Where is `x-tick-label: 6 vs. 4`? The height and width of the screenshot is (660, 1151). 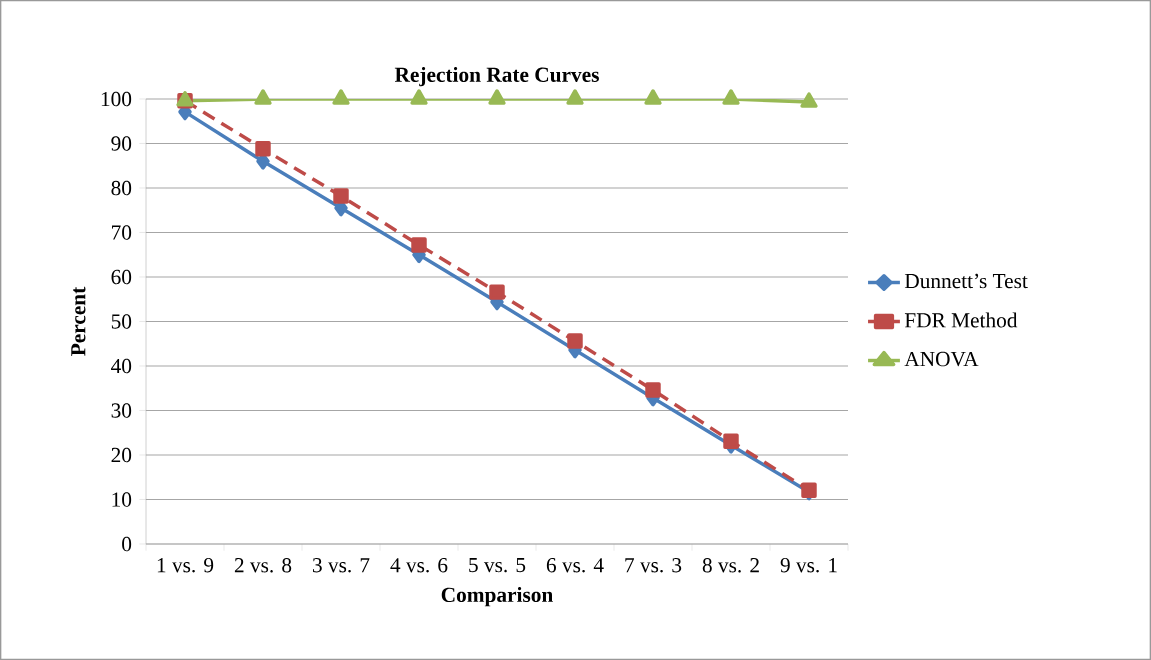
x-tick-label: 6 vs. 4 is located at coordinates (575, 565).